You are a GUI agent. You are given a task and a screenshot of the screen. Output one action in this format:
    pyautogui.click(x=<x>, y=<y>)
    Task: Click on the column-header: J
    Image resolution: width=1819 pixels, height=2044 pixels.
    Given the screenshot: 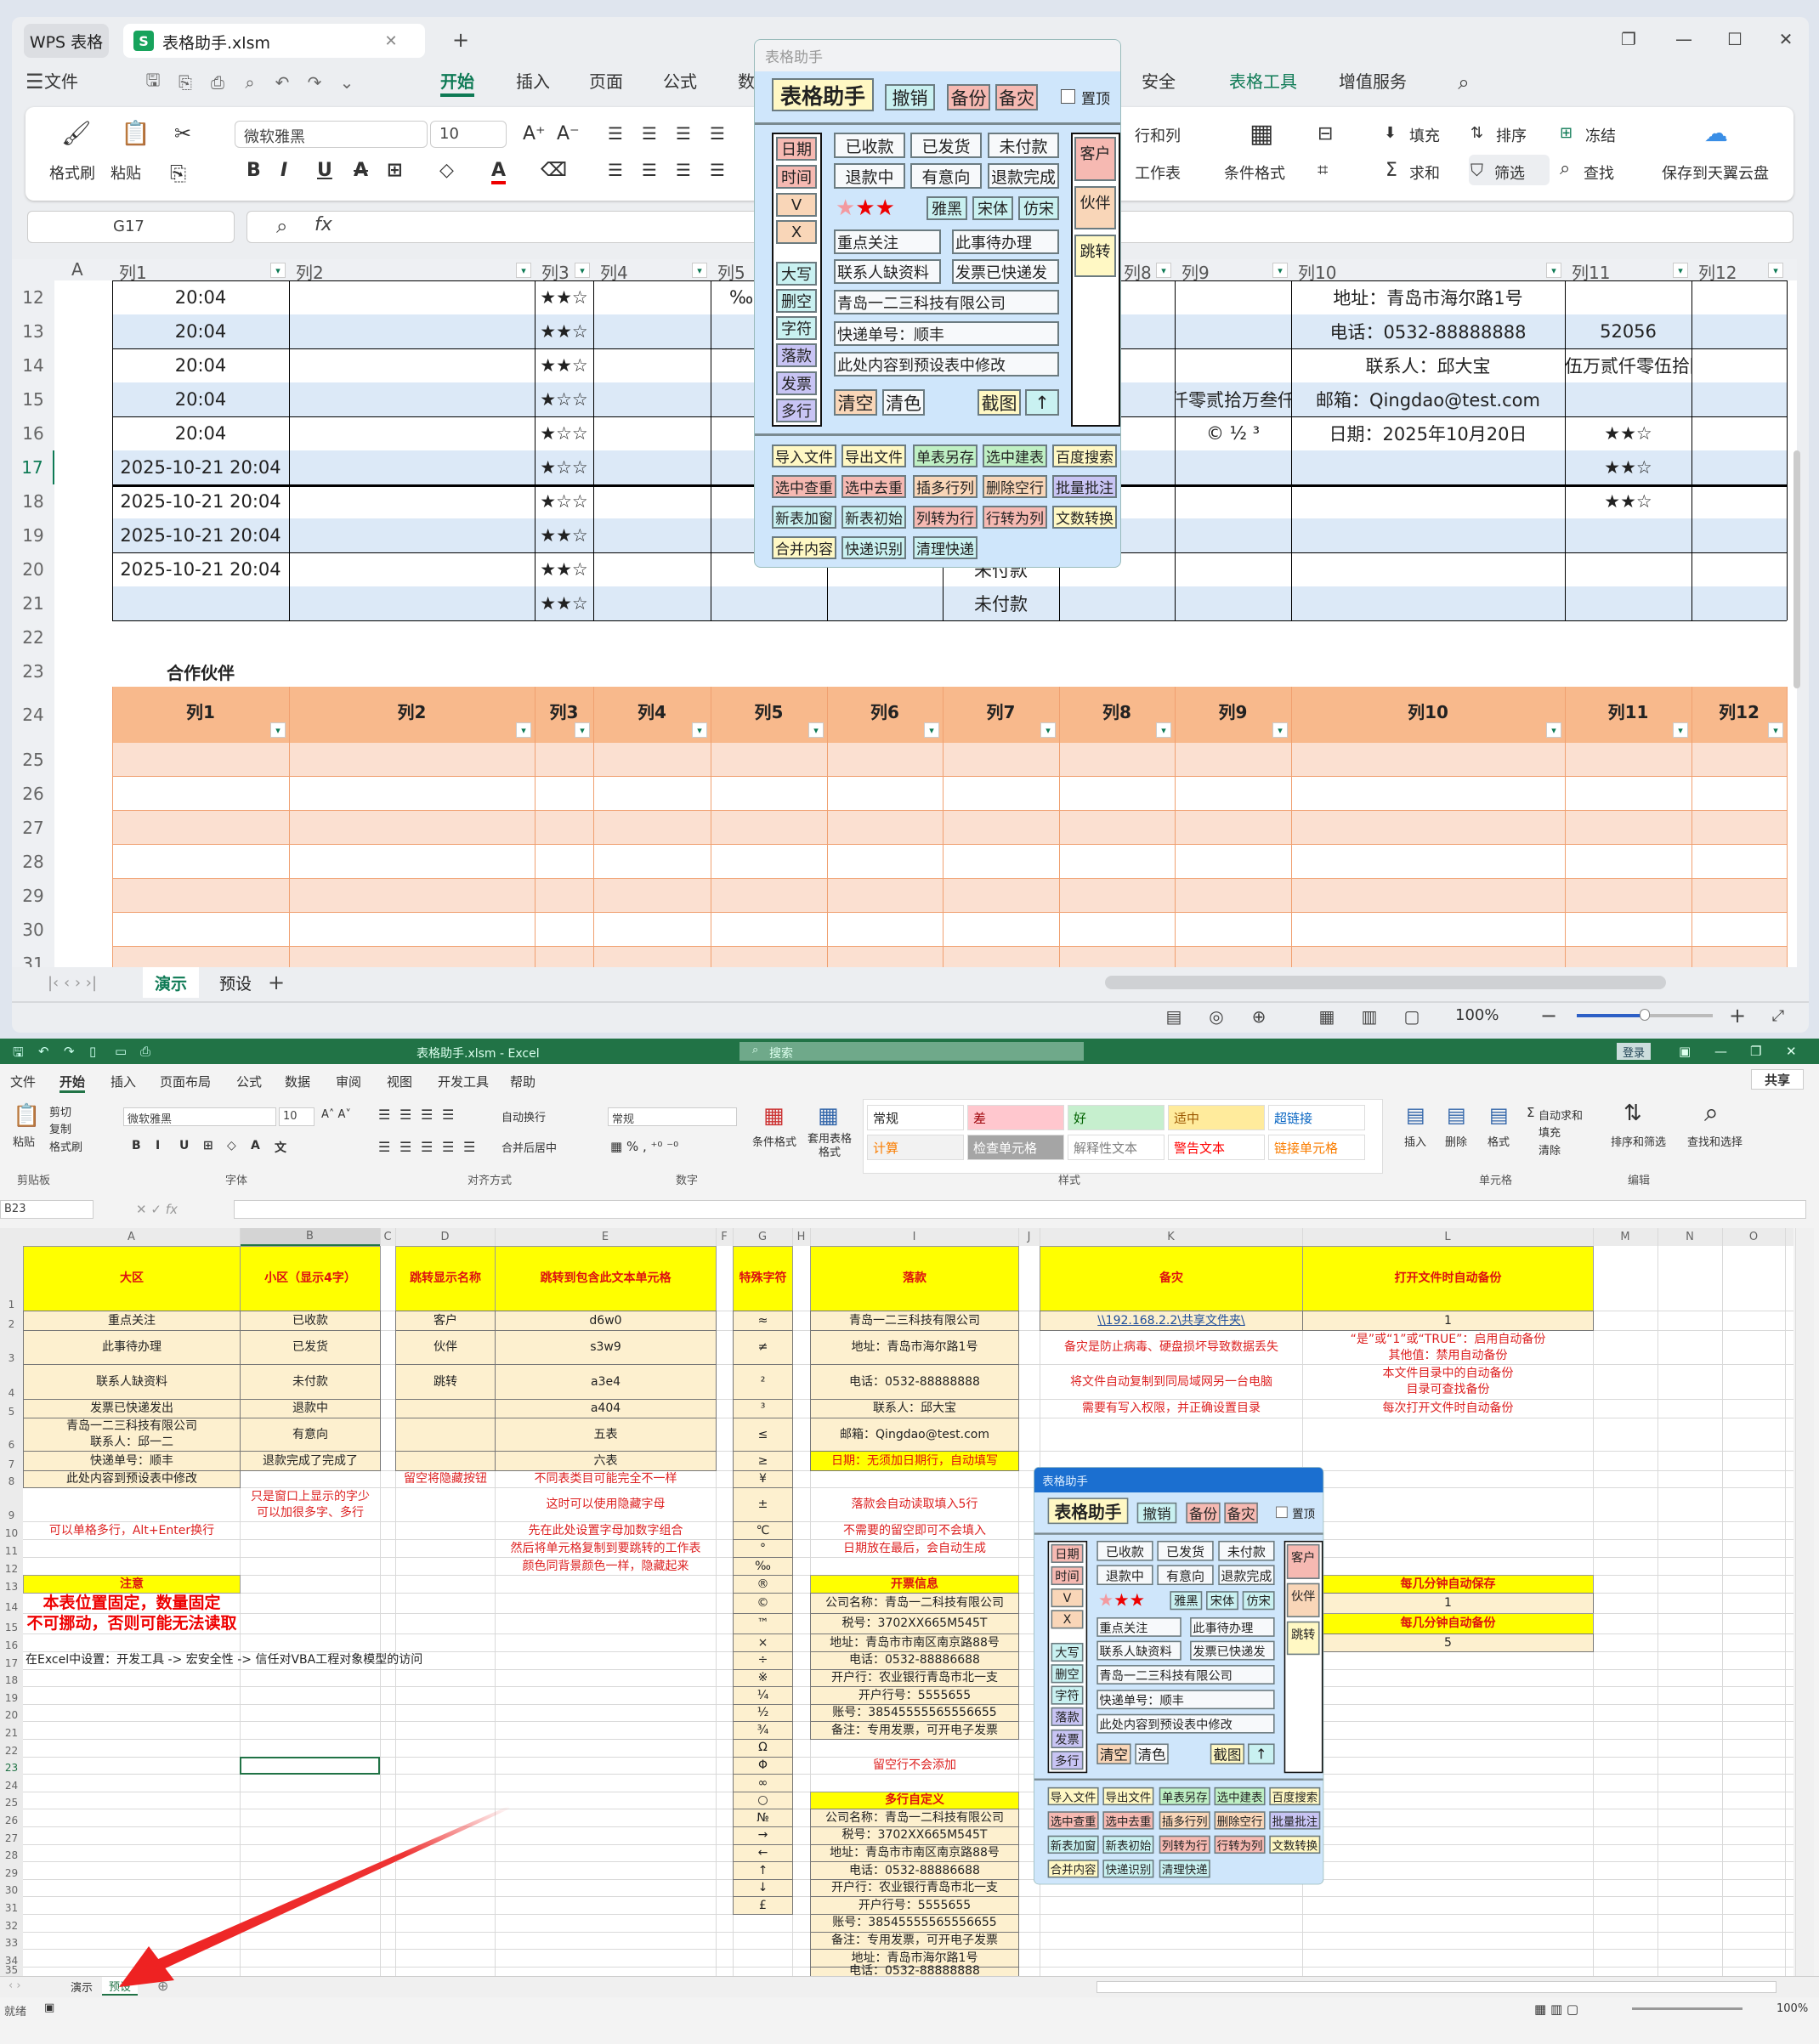 What is the action you would take?
    pyautogui.click(x=1029, y=1237)
    